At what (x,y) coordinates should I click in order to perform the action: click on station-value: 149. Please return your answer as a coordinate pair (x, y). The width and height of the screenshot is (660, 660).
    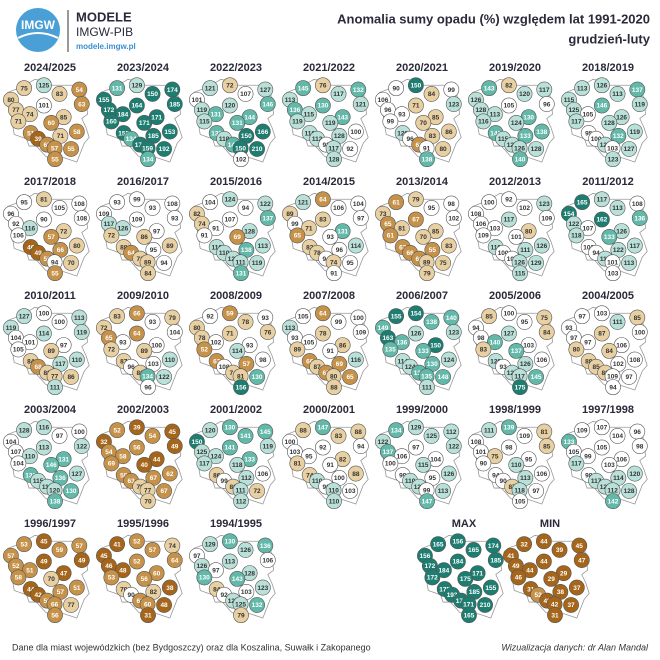
    Looking at the image, I should click on (383, 328).